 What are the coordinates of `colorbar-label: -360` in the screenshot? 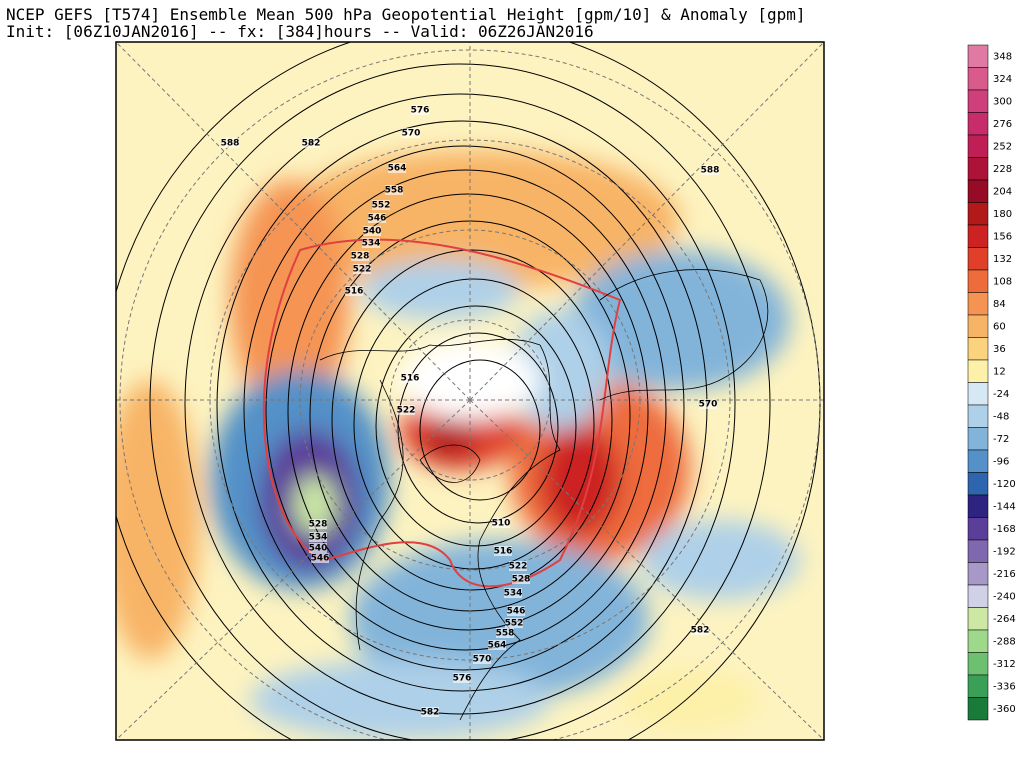 It's located at (1004, 709).